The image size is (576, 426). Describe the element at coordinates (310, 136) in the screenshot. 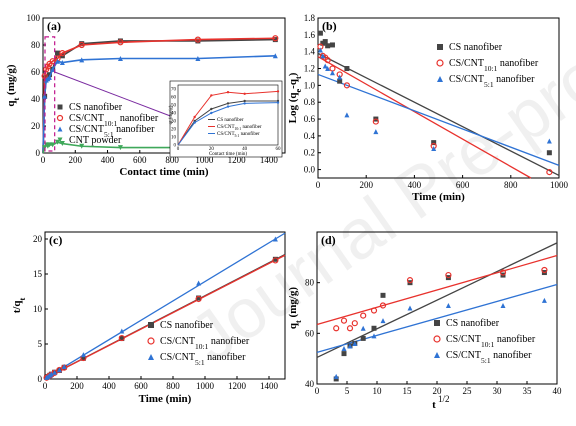

I see `y-tick-label: 0.4` at that location.